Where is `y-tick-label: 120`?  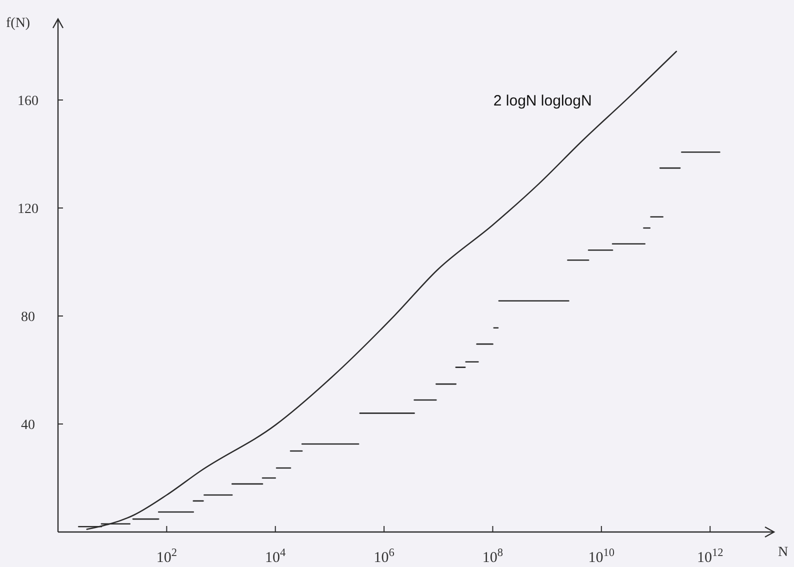
y-tick-label: 120 is located at coordinates (28, 209).